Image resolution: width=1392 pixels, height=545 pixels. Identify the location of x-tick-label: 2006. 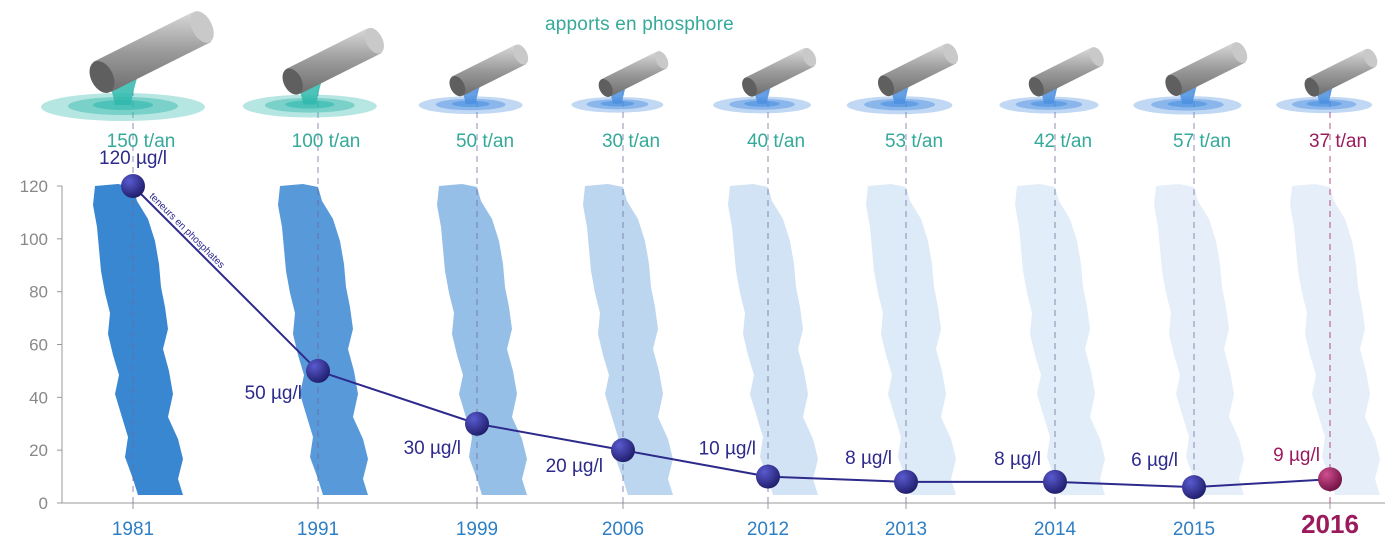
(623, 529).